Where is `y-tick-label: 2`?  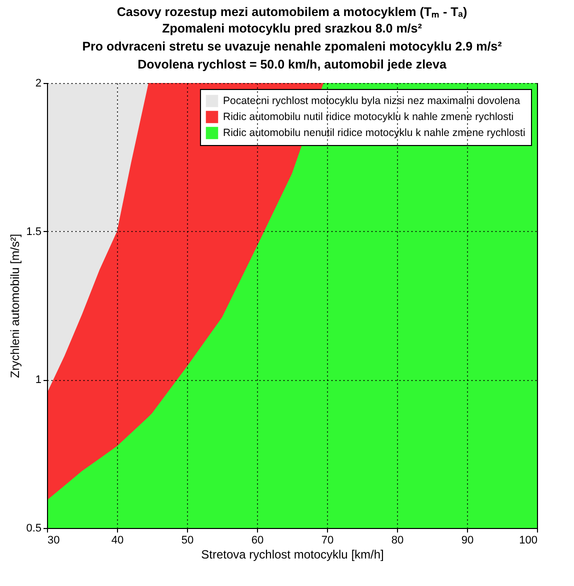 y-tick-label: 2 is located at coordinates (38, 84).